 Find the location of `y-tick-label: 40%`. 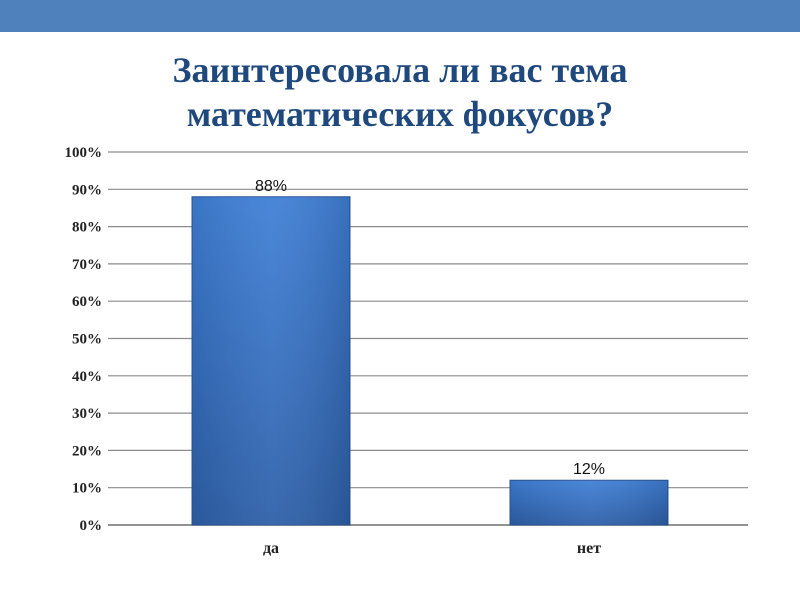

y-tick-label: 40% is located at coordinates (87, 377).